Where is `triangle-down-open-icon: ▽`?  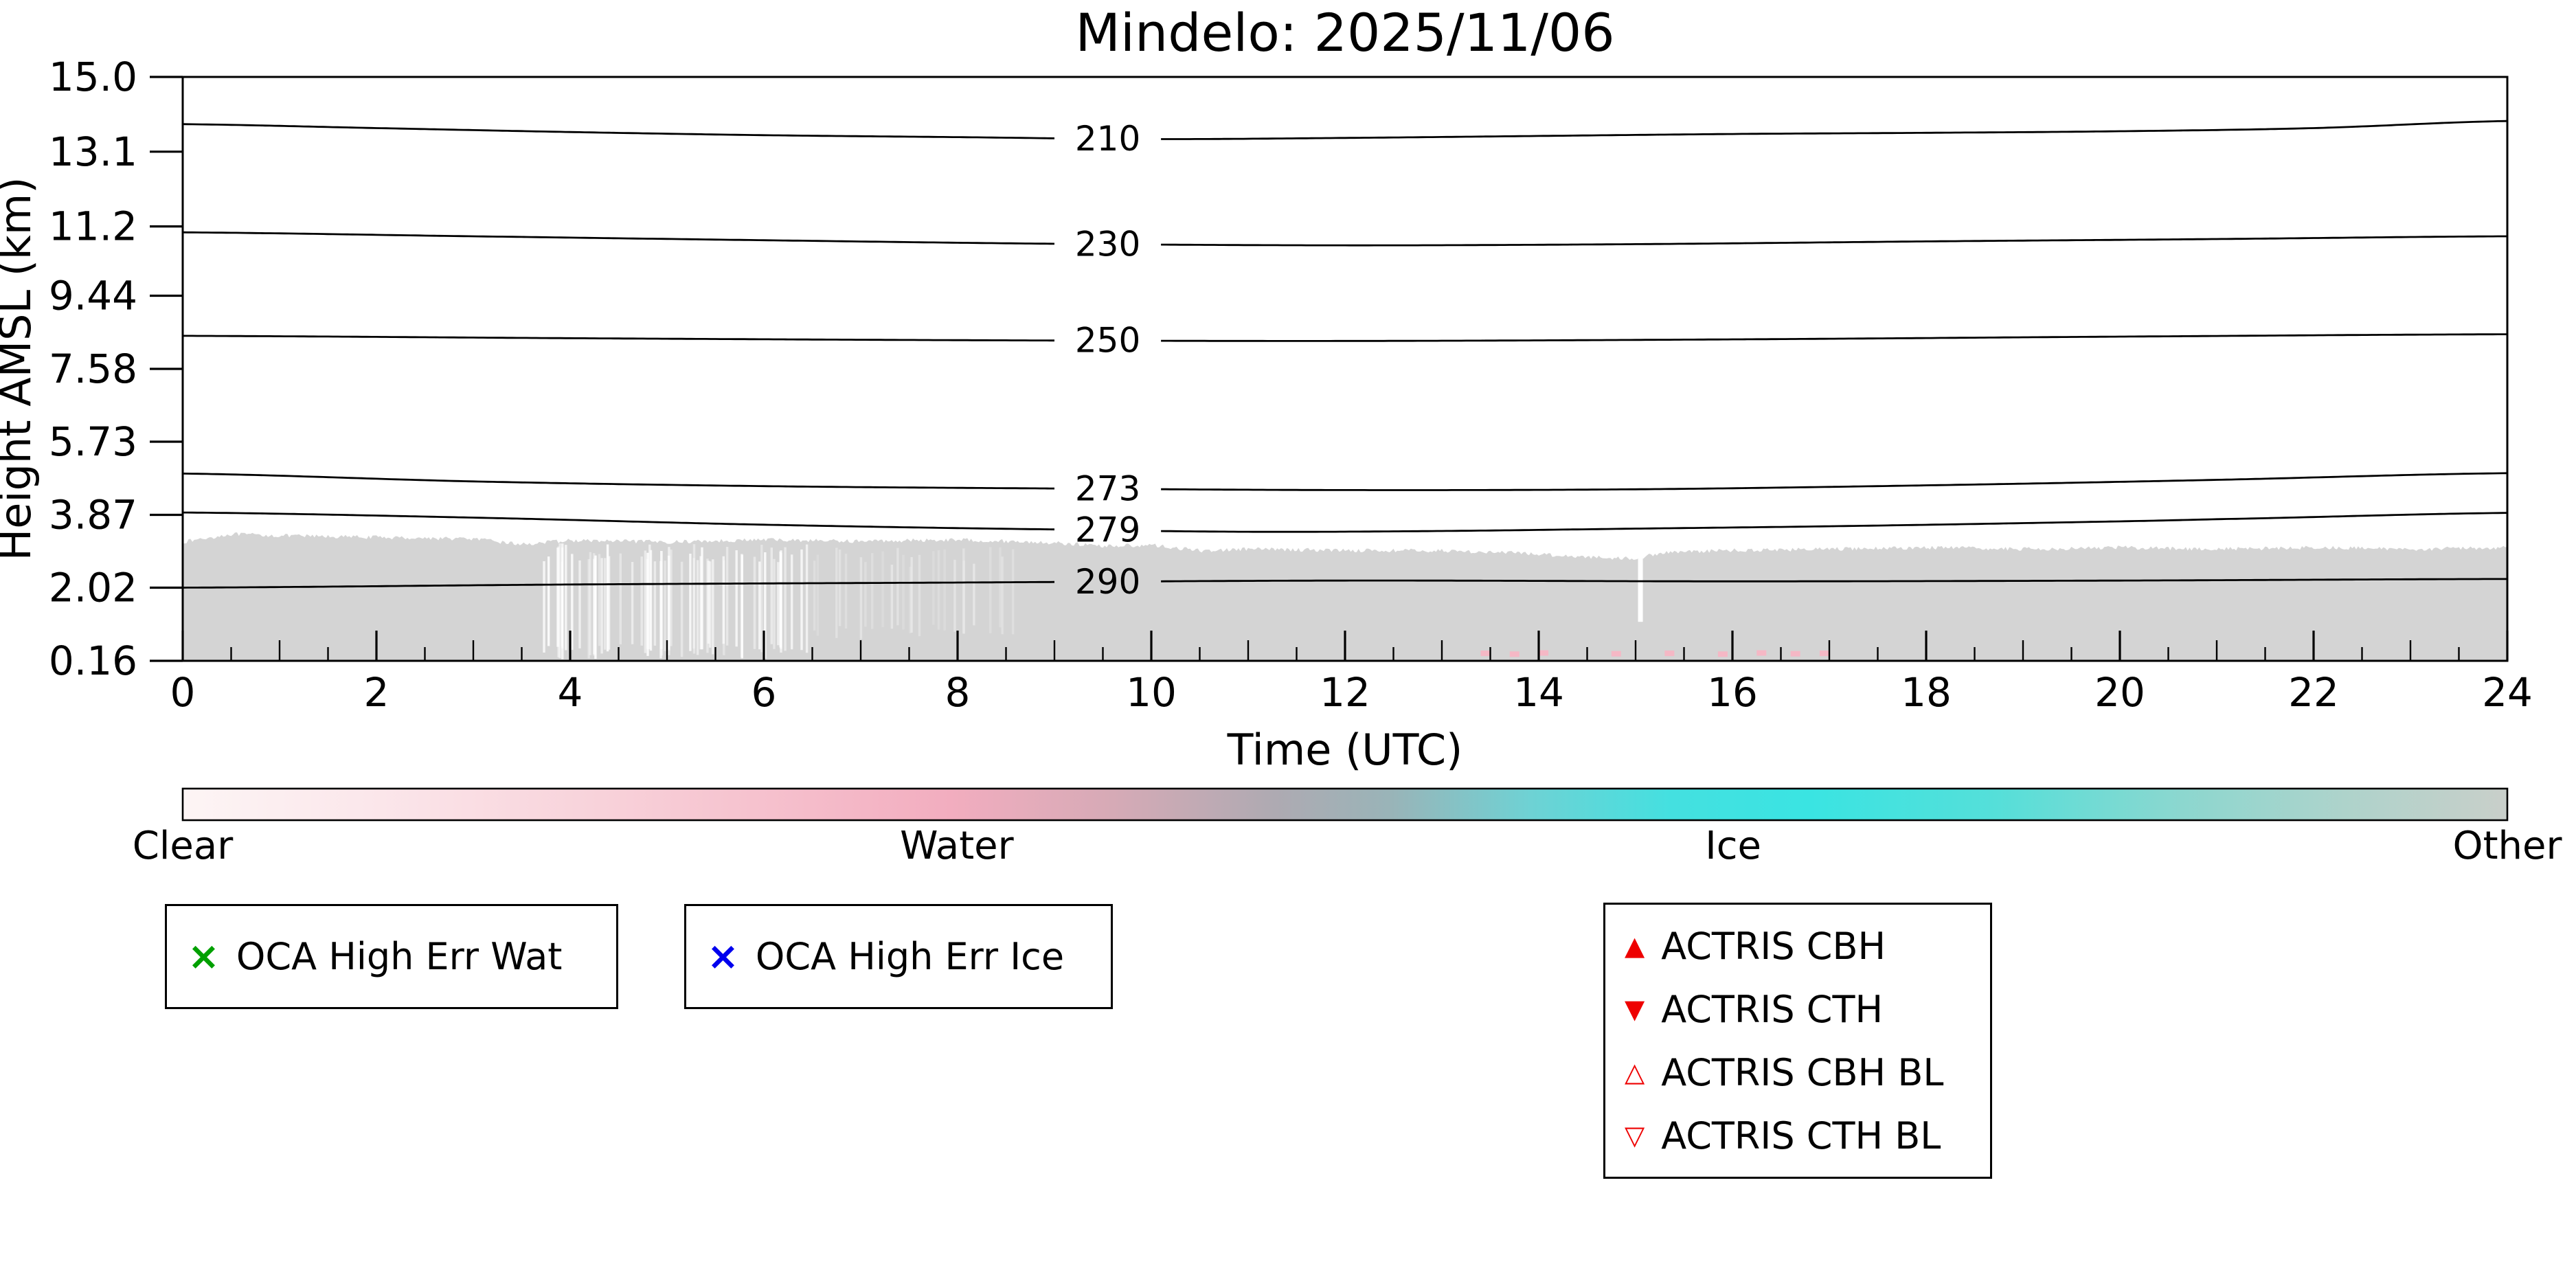
triangle-down-open-icon: ▽ is located at coordinates (1635, 1135).